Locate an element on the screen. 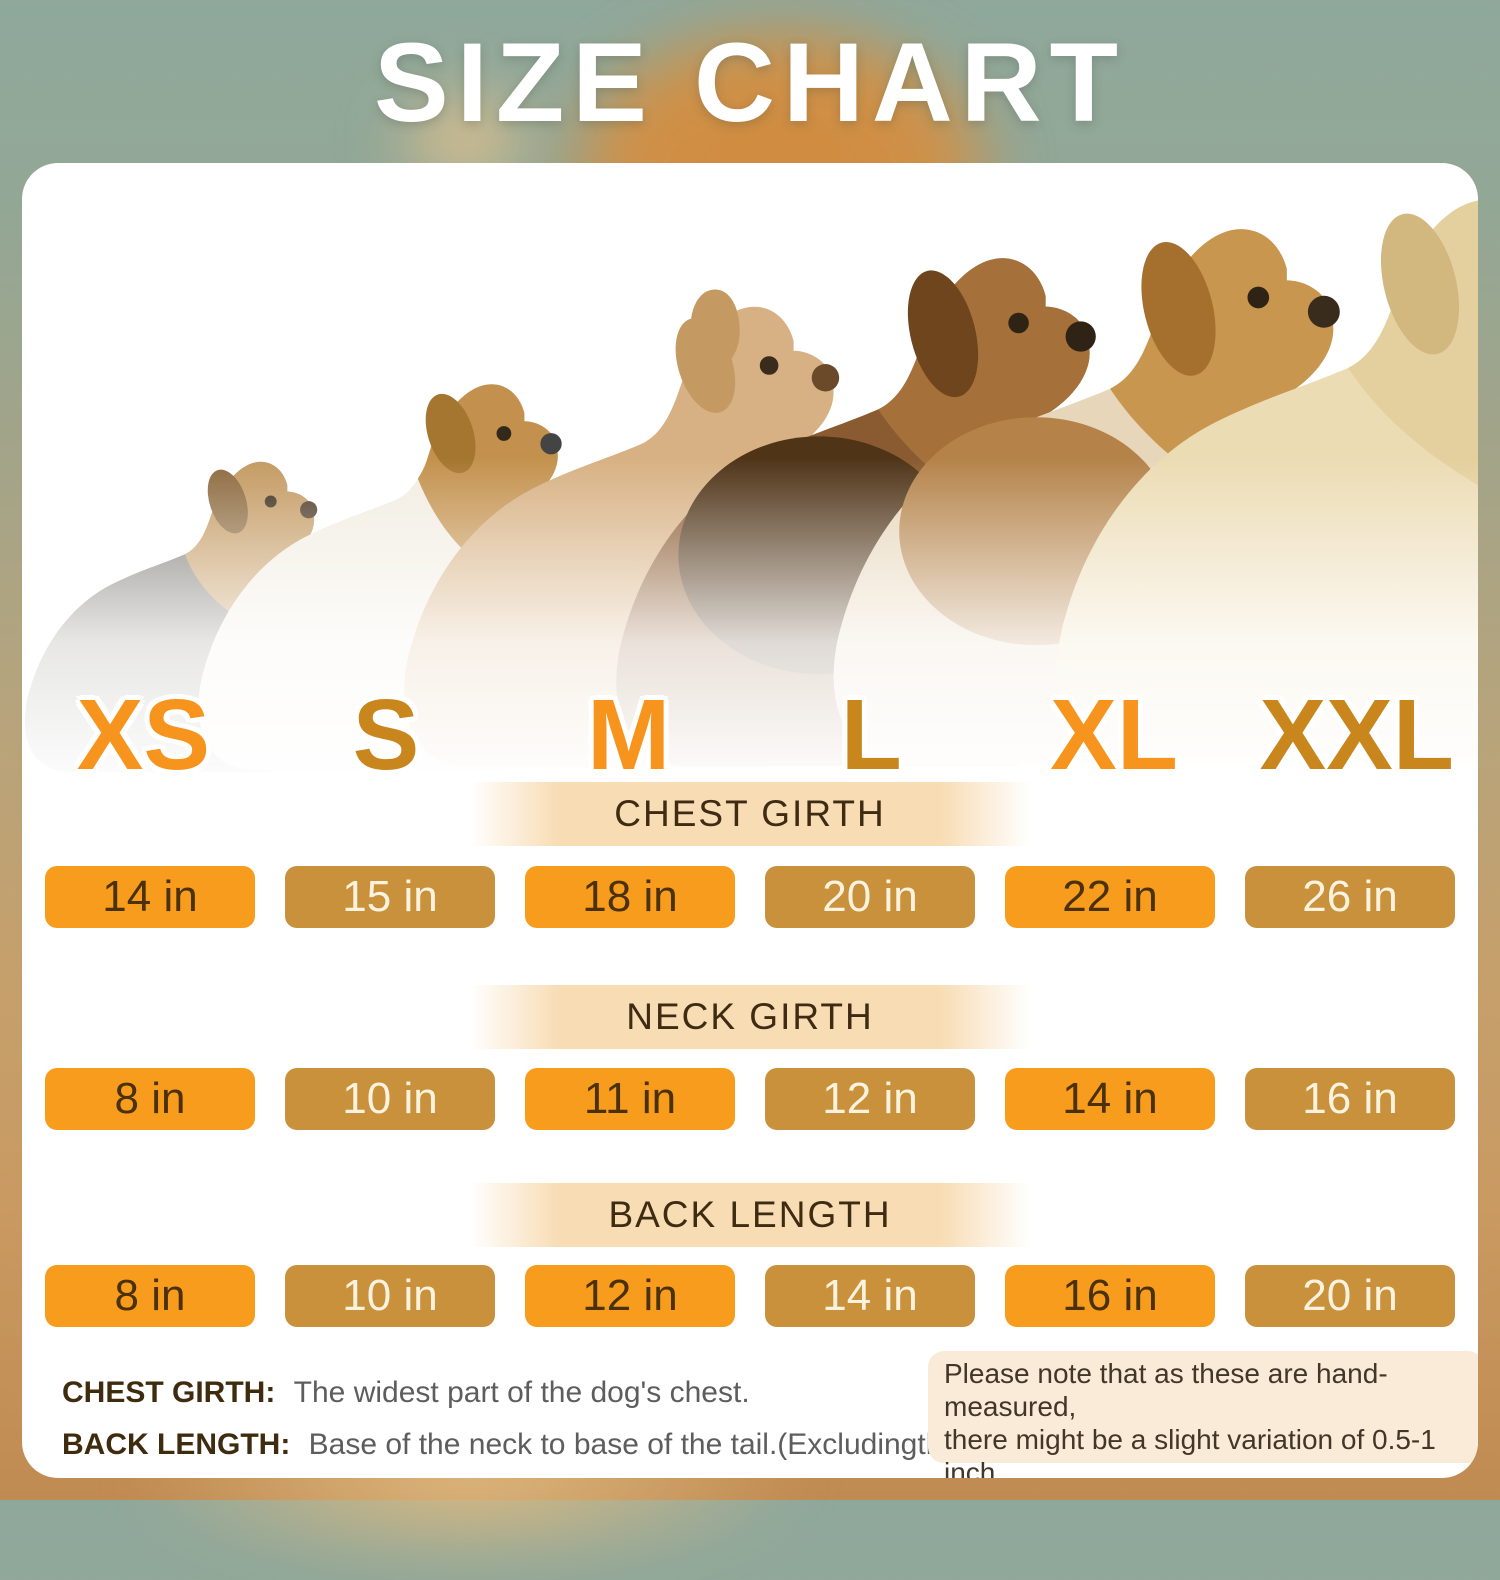 The height and width of the screenshot is (1580, 1500). neck-girth-header: NECK GIRTH is located at coordinates (750, 1017).